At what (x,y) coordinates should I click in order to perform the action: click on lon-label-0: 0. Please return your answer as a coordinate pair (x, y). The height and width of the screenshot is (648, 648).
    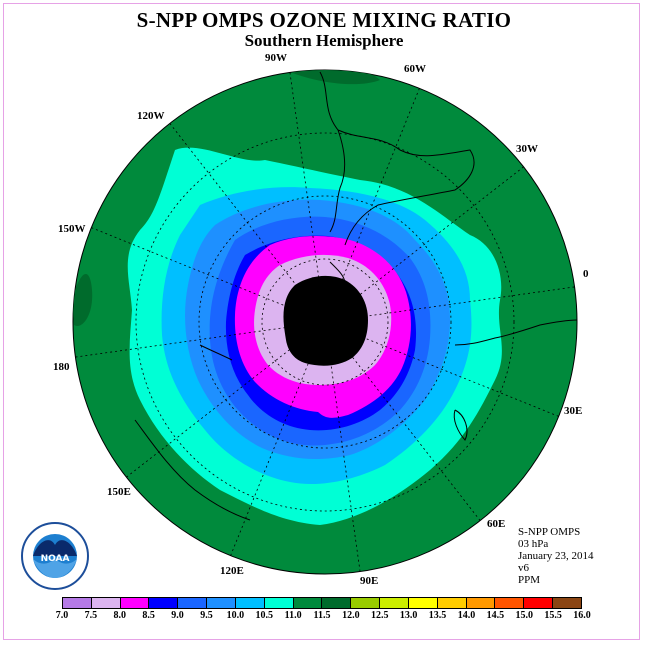
    Looking at the image, I should click on (586, 274).